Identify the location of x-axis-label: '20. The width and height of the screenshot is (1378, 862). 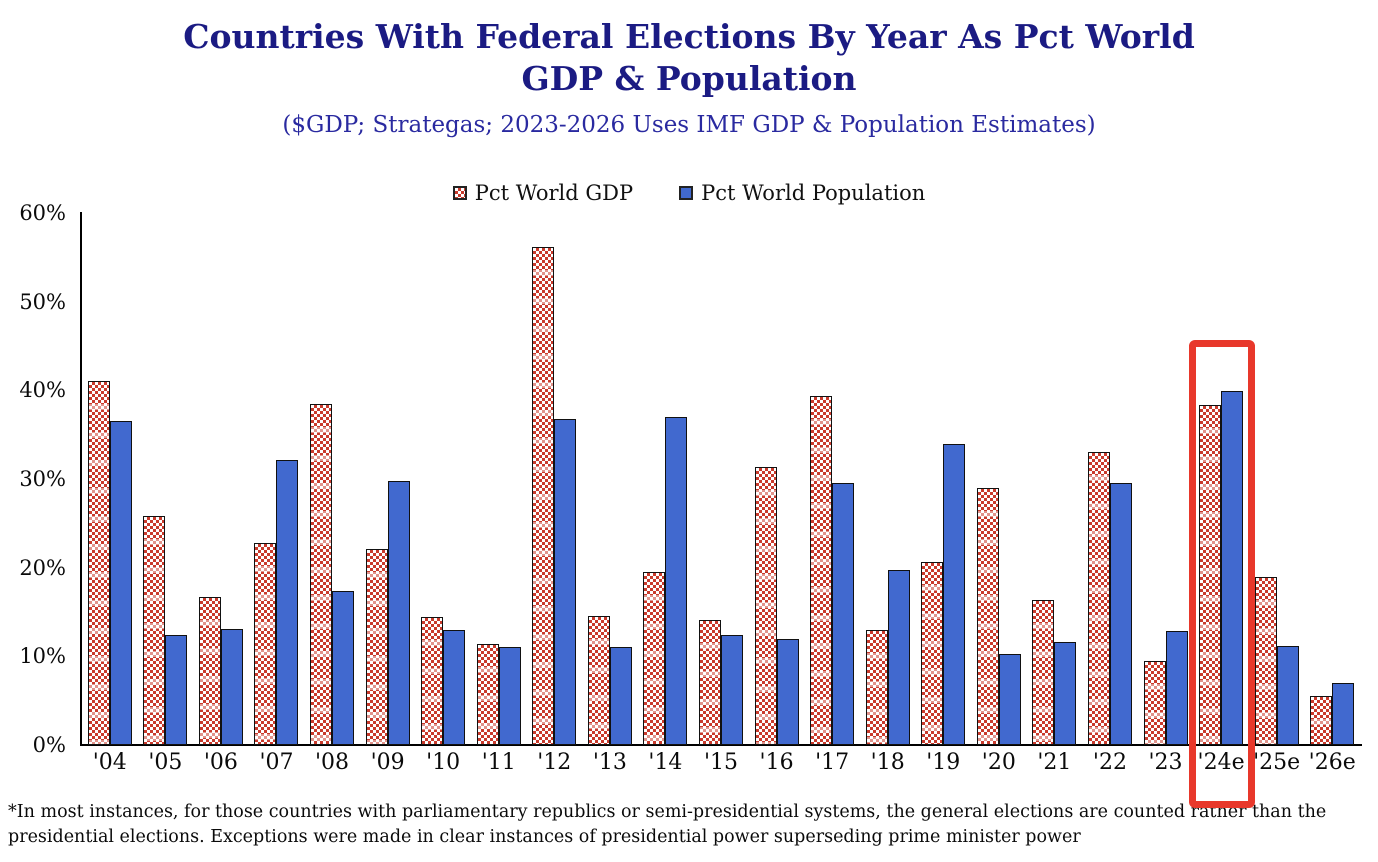
(998, 762).